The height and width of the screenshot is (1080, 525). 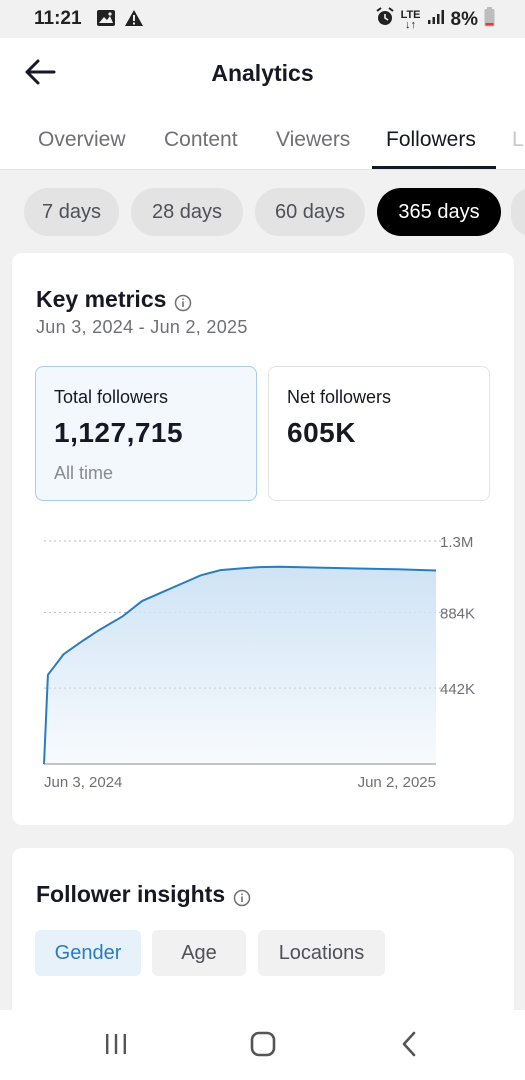 I want to click on battery-icon, so click(x=489, y=20).